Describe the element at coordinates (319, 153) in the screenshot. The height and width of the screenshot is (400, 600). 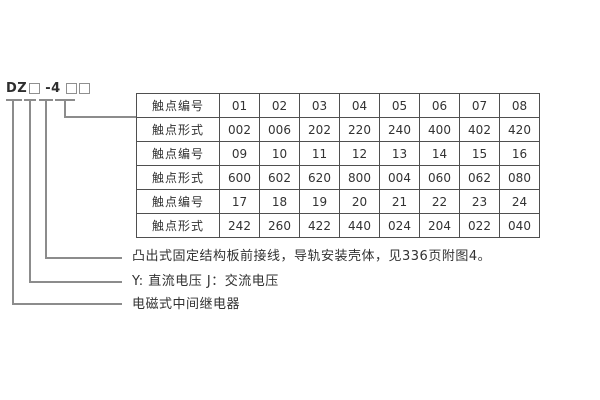
I see `table-cell: 11` at that location.